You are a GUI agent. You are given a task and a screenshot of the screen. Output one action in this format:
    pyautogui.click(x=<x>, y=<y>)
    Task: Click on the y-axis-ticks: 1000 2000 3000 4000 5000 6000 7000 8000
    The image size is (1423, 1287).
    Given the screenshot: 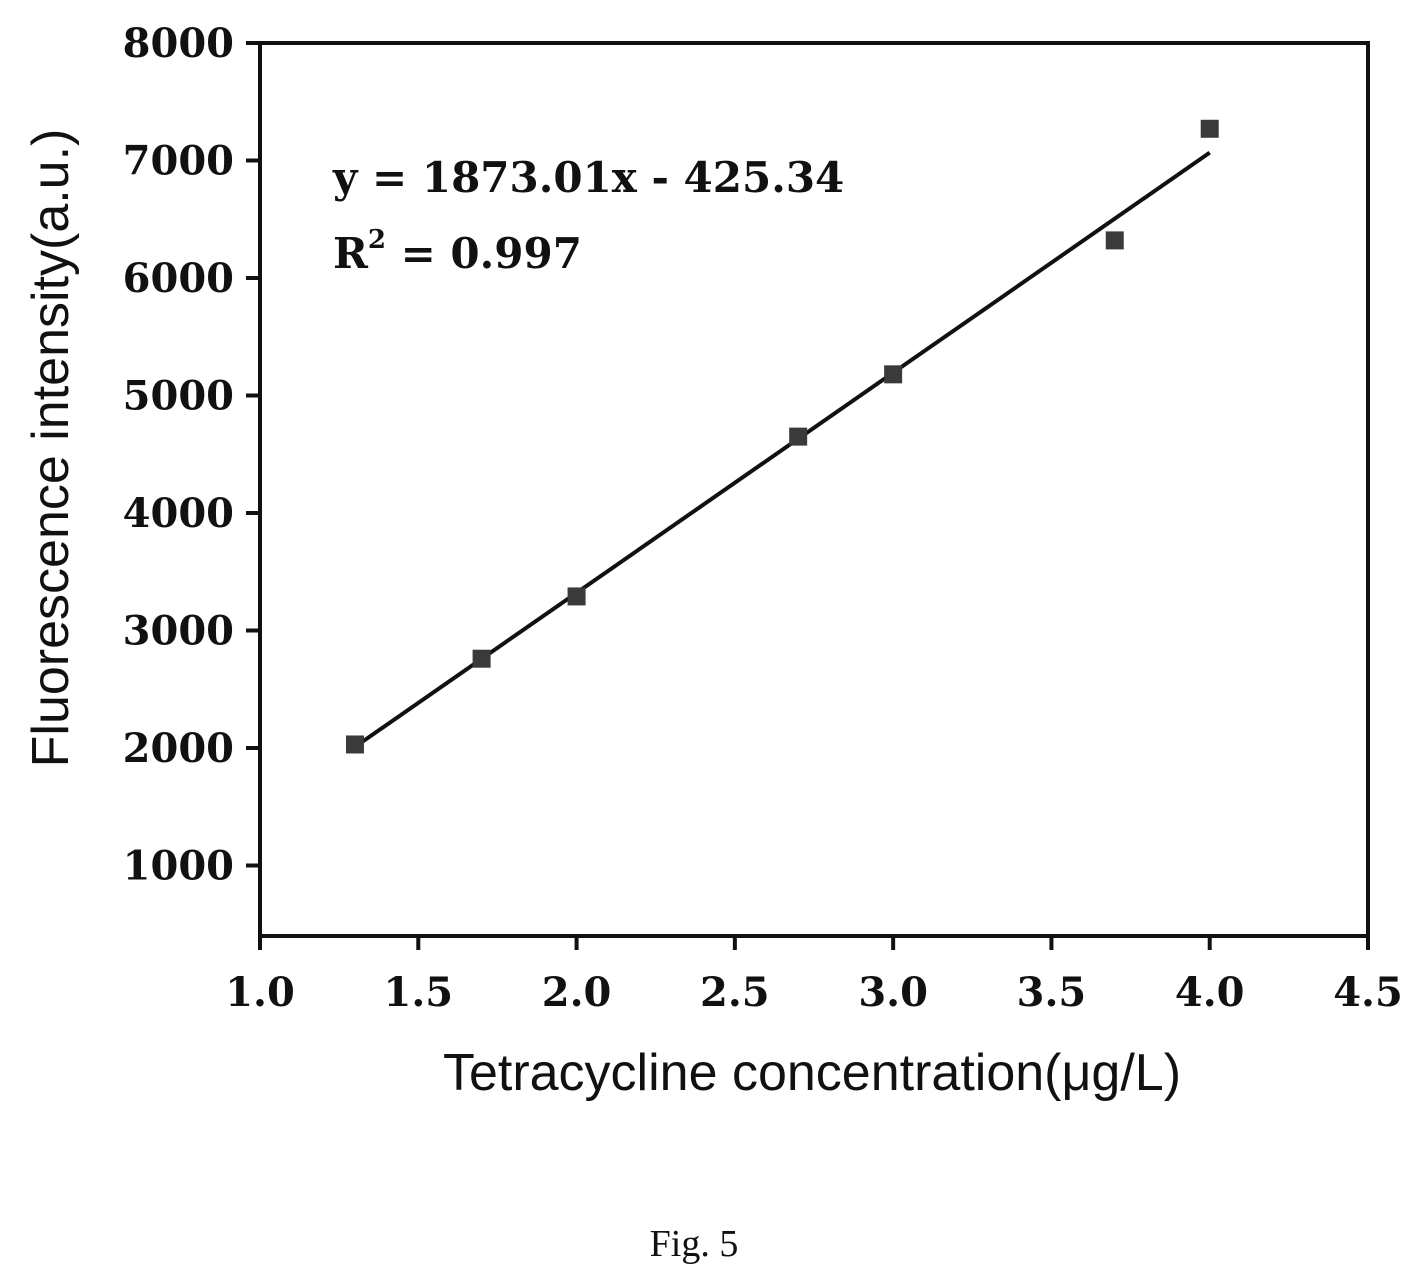 What is the action you would take?
    pyautogui.click(x=191, y=455)
    